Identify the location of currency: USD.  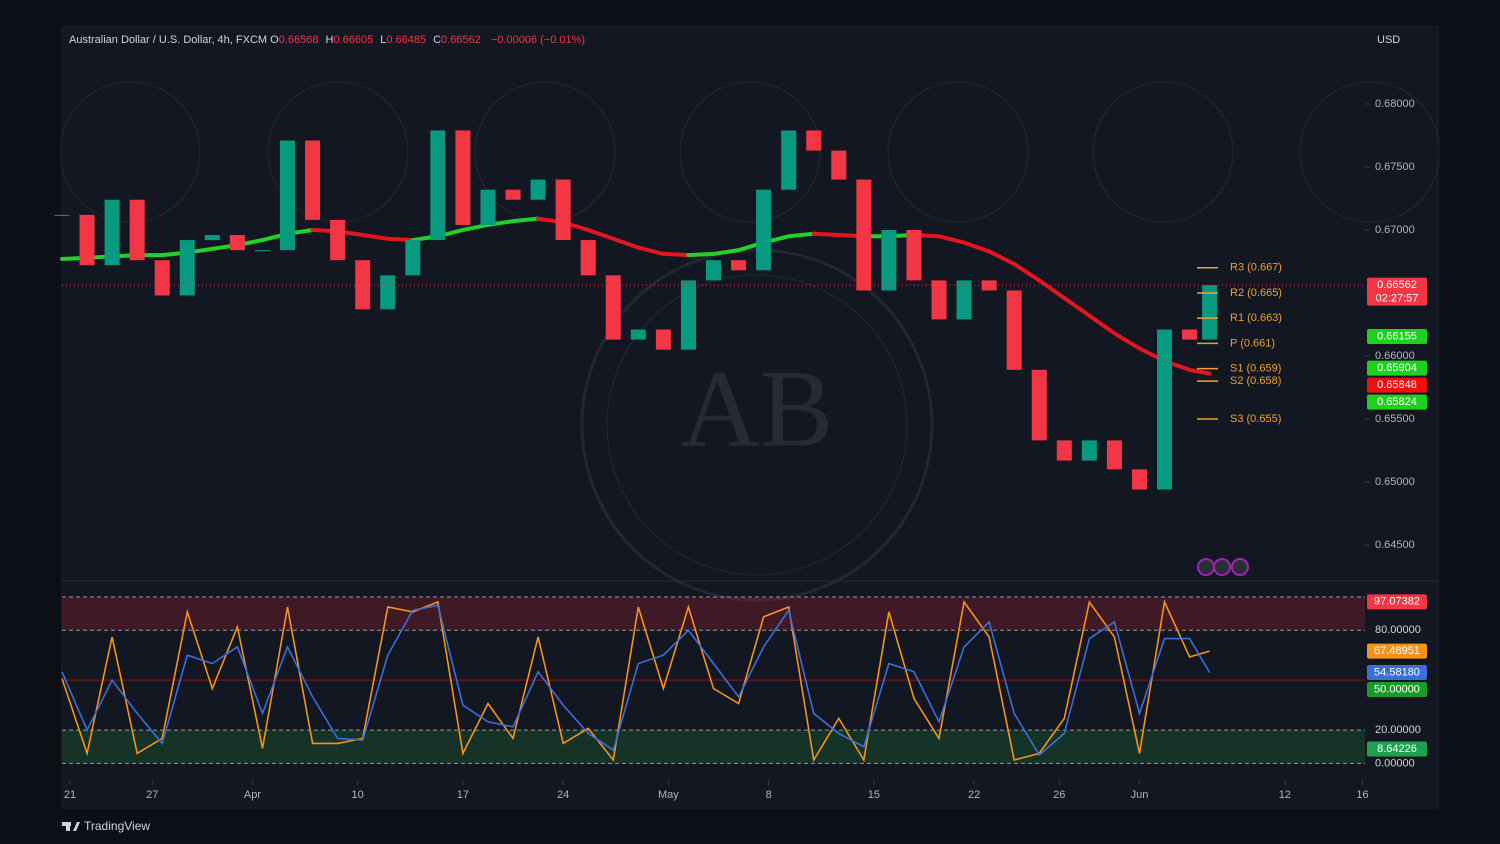
(1388, 40).